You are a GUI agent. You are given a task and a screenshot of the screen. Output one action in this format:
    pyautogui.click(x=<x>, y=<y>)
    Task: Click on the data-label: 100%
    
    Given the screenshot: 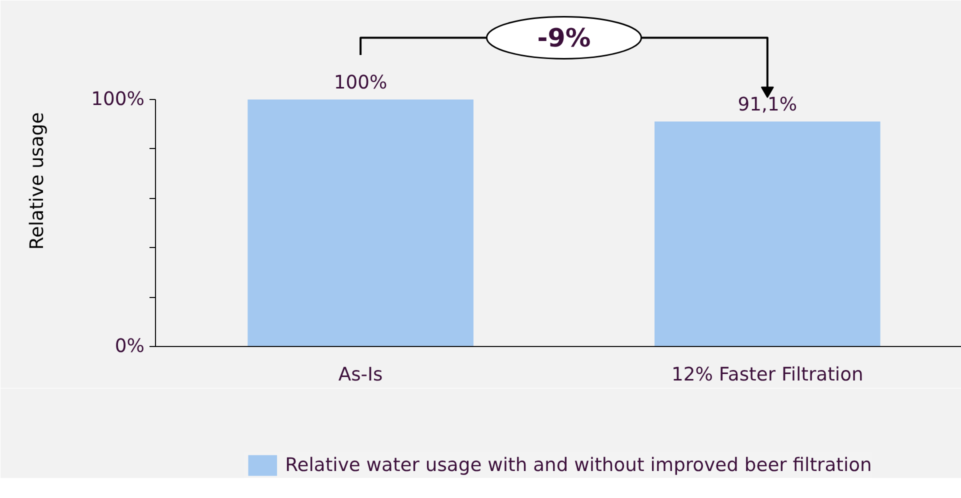 What is the action you would take?
    pyautogui.click(x=361, y=83)
    